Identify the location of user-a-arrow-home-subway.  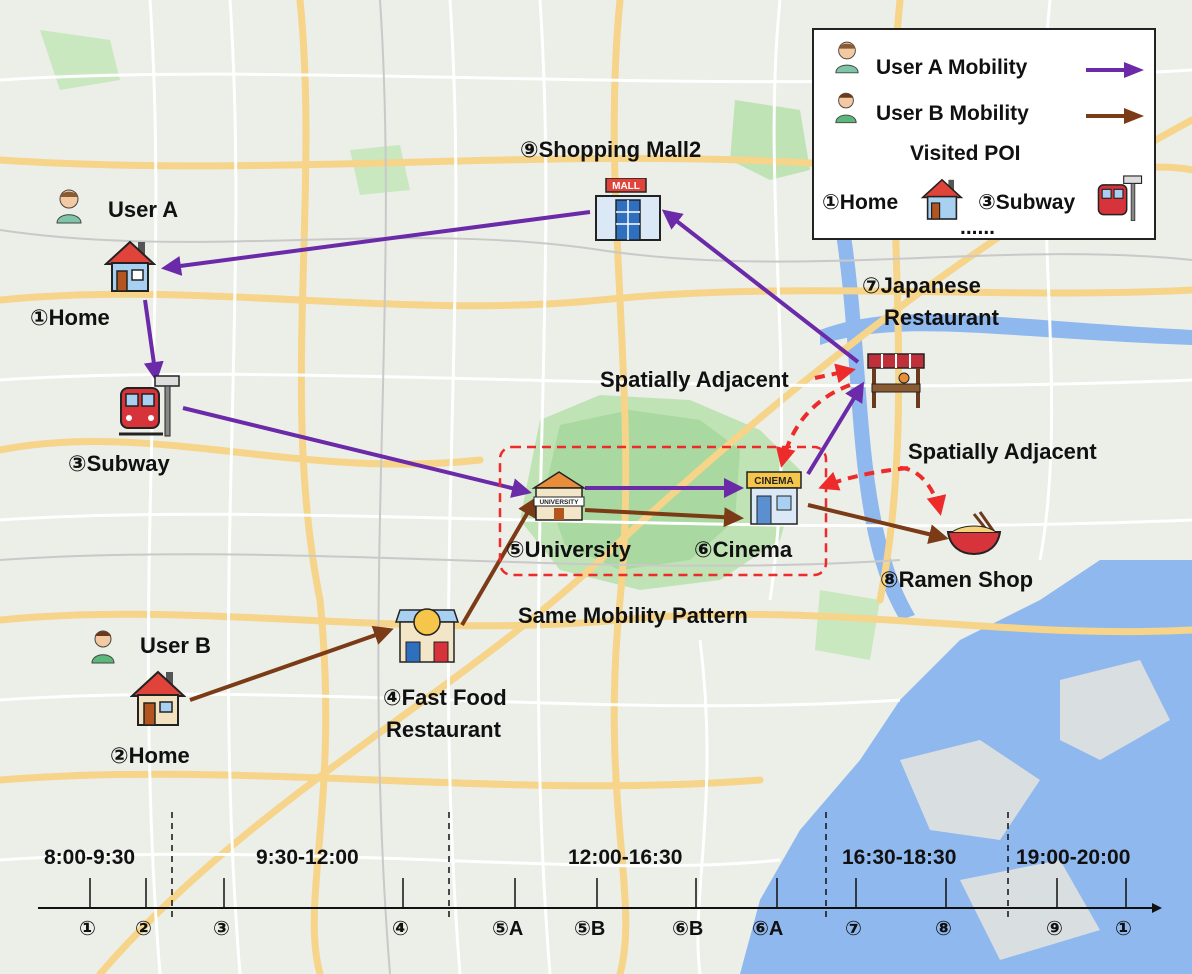
(153, 340).